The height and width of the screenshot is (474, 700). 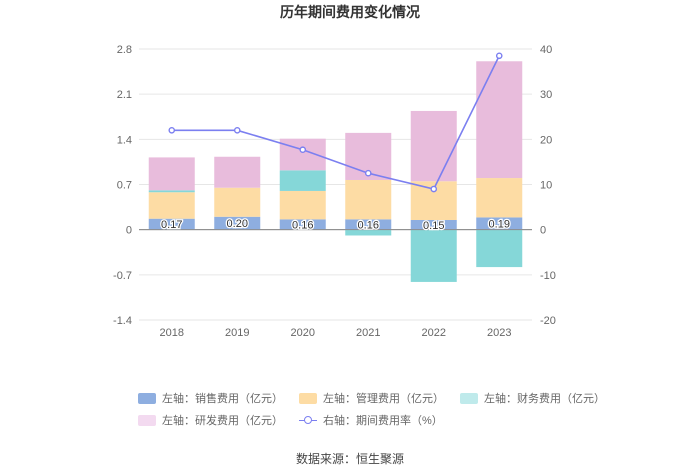 What do you see at coordinates (350, 12) in the screenshot?
I see `chart-title: 历年期间费用变化情况` at bounding box center [350, 12].